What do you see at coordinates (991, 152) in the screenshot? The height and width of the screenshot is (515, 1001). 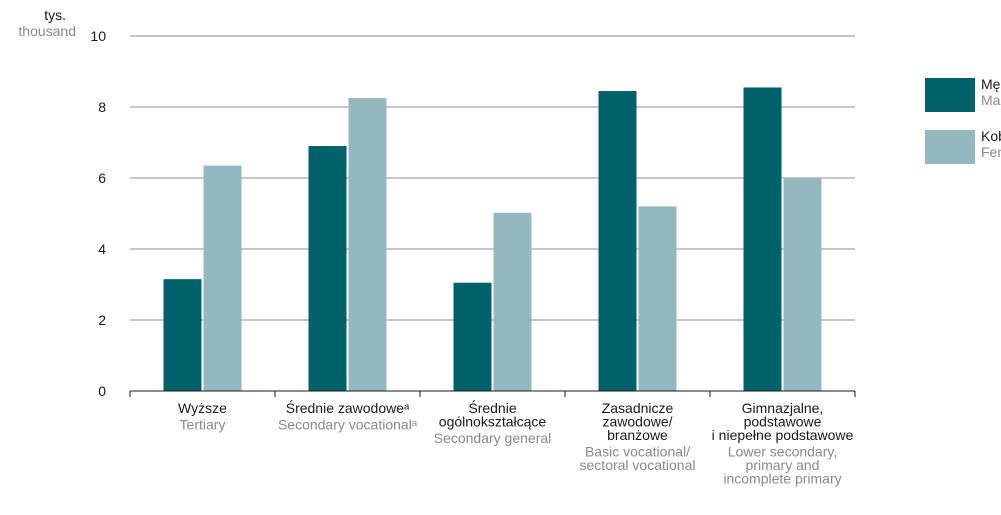 I see `legend-label-females-en: Females` at bounding box center [991, 152].